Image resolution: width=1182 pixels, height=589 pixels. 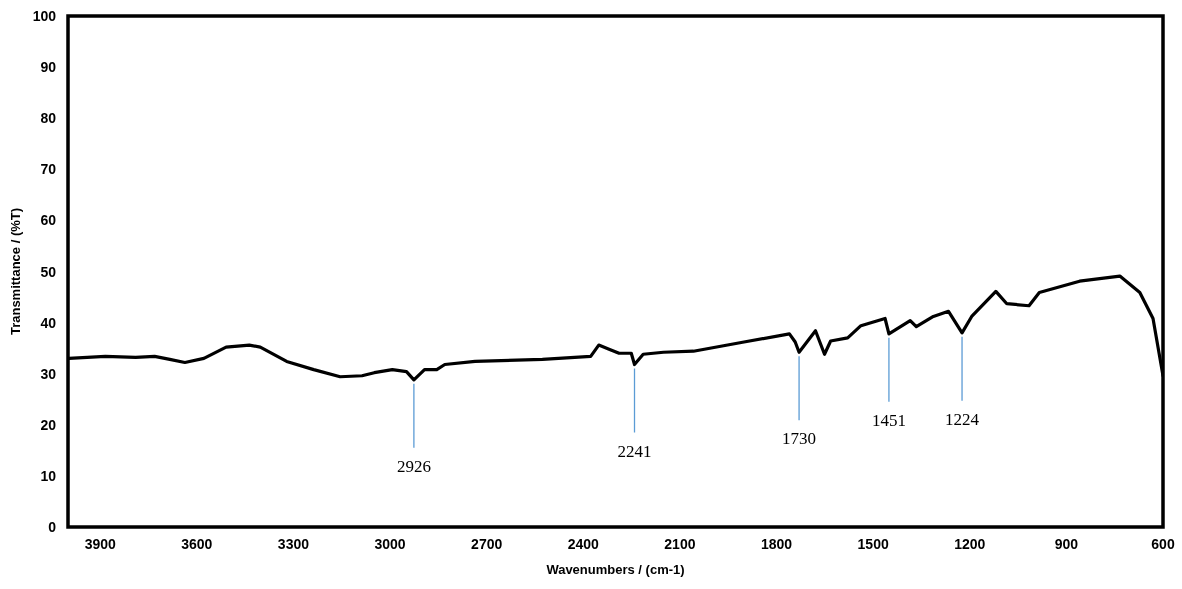 What do you see at coordinates (583, 544) in the screenshot?
I see `x-tick-label: 2400` at bounding box center [583, 544].